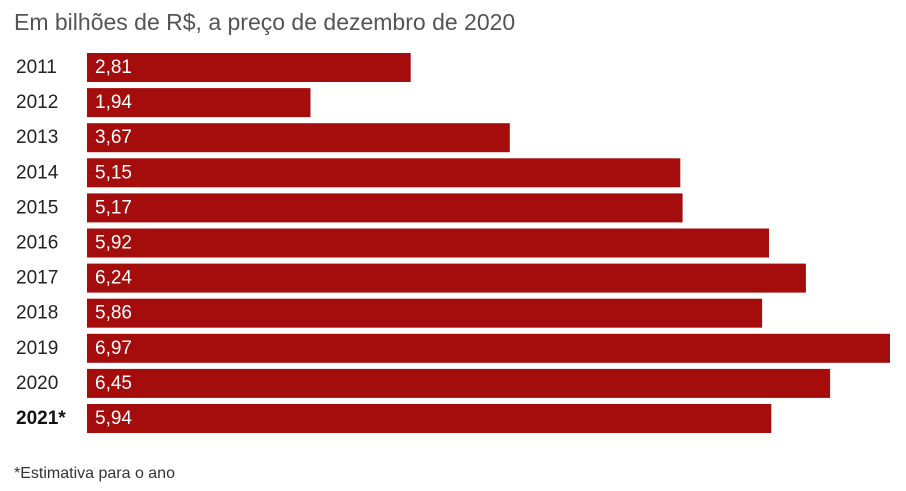 The height and width of the screenshot is (491, 906). What do you see at coordinates (113, 137) in the screenshot?
I see `value-label: 3,67` at bounding box center [113, 137].